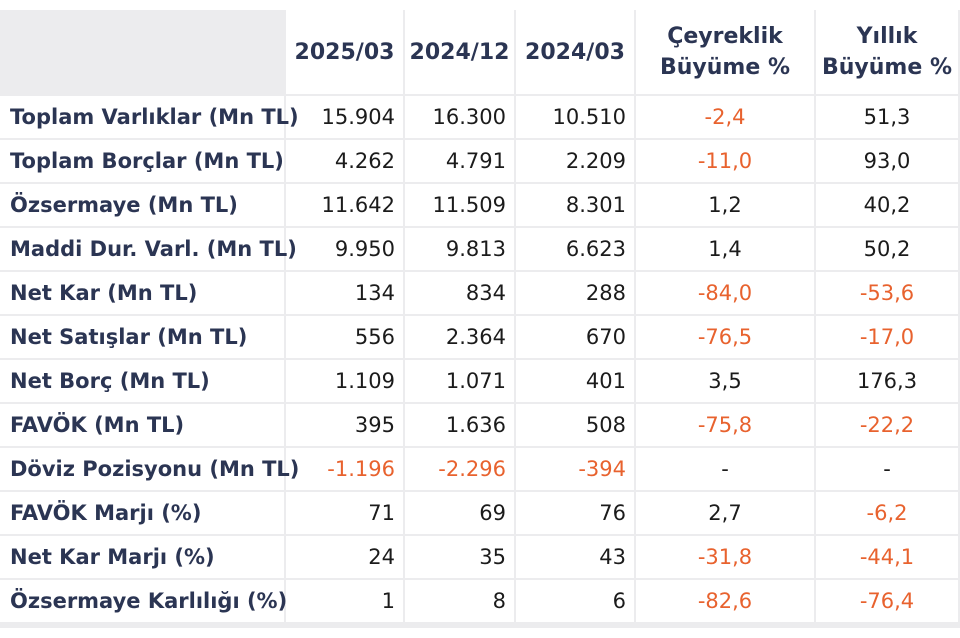 The image size is (960, 638). What do you see at coordinates (888, 53) in the screenshot?
I see `column-header-yearly-growth: Yıllık Büyüme %` at bounding box center [888, 53].